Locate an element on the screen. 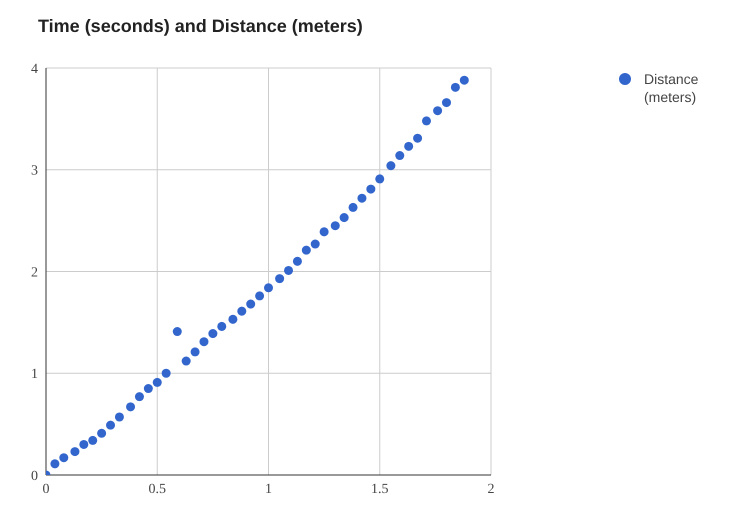 This screenshot has height=508, width=750. x-tick-label: 0.5 is located at coordinates (157, 489).